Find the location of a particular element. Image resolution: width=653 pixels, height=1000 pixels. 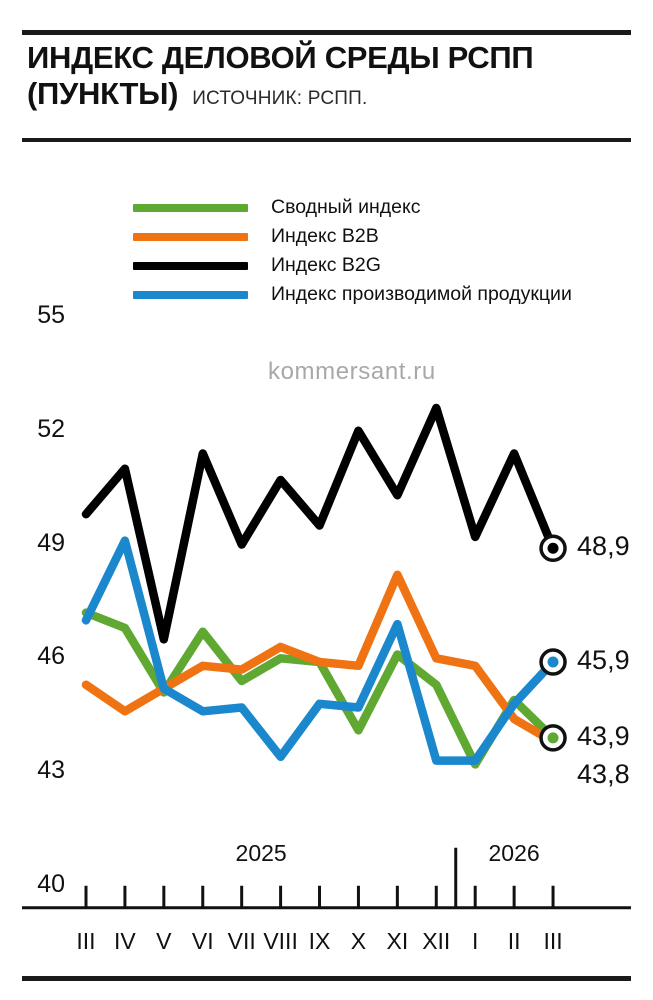

legend-label: Индекс B2B is located at coordinates (325, 236).